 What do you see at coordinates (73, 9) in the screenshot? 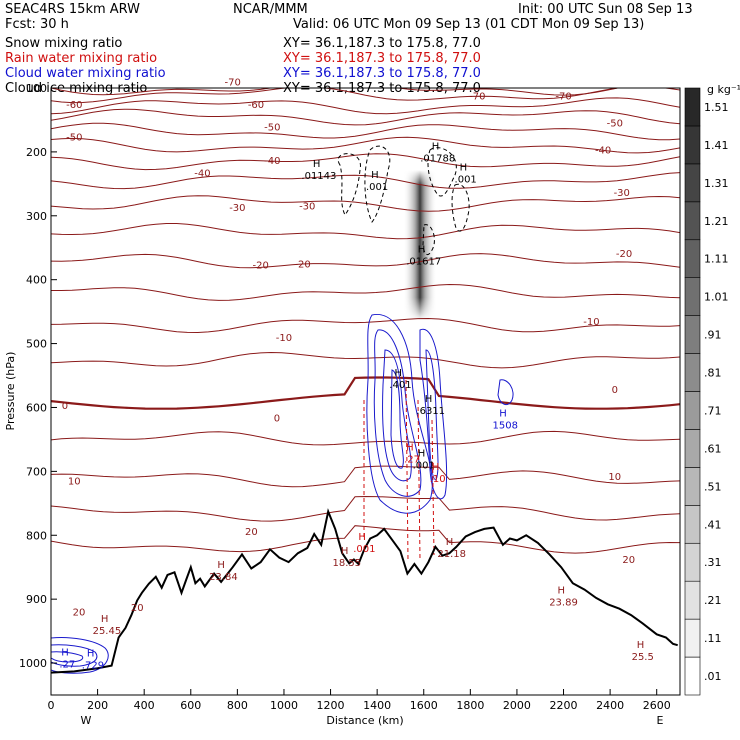
I see `model-title: SEAC4RS 15km ARW` at bounding box center [73, 9].